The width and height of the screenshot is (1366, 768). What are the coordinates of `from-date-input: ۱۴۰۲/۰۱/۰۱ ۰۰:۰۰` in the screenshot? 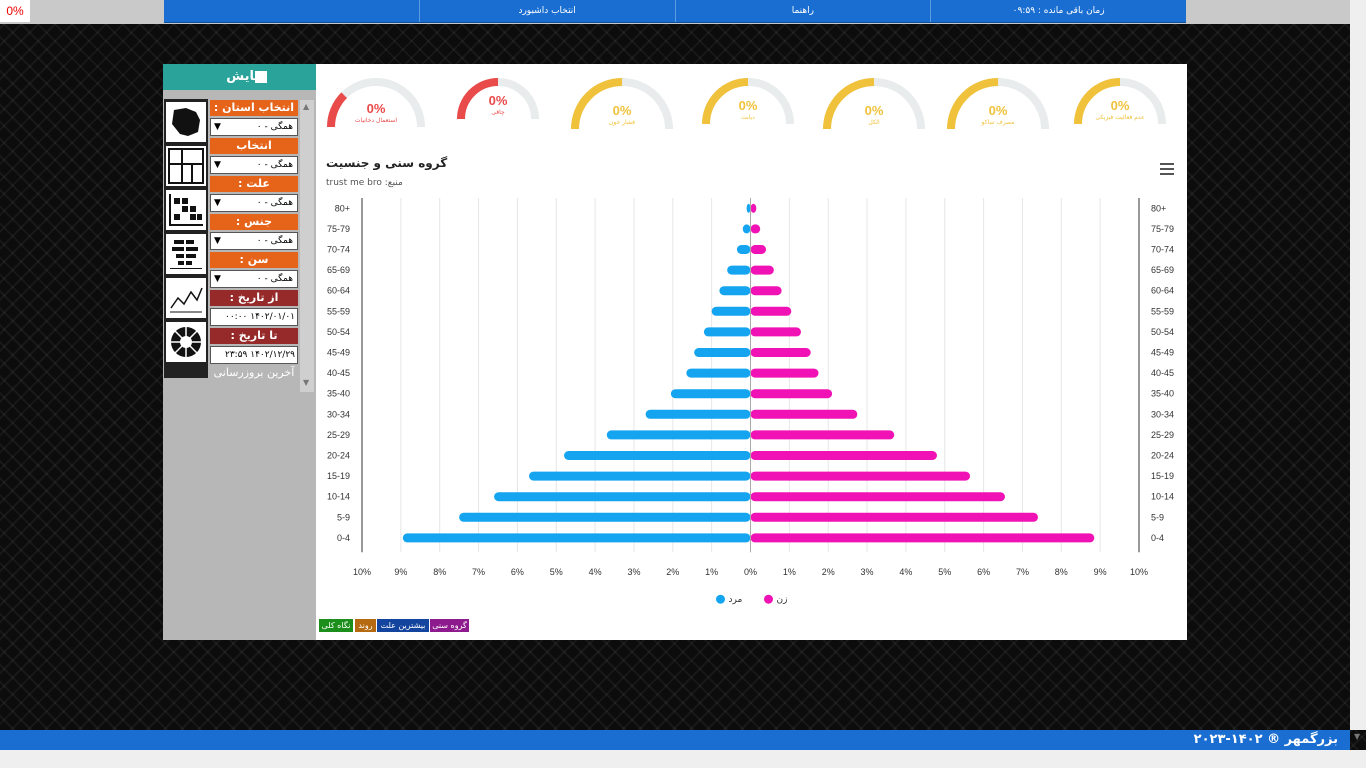 It's located at (254, 317).